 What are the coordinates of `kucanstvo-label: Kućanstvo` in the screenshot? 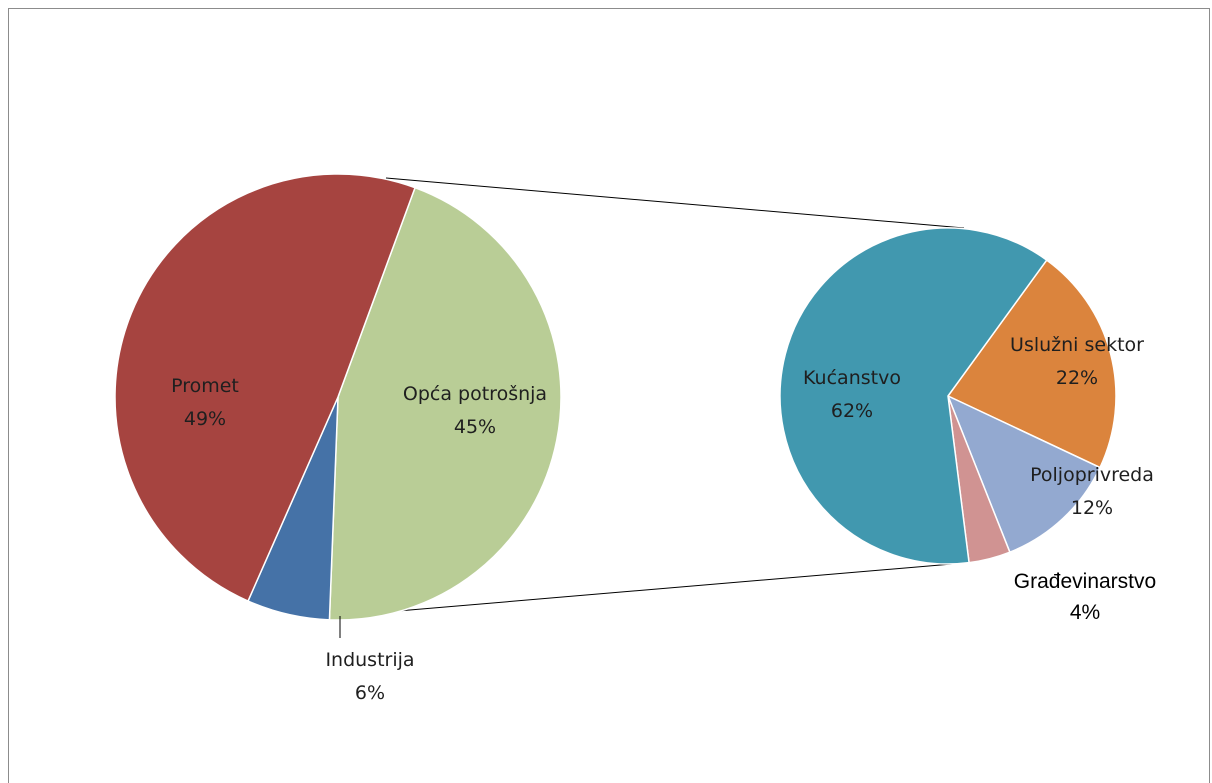 It's located at (852, 378).